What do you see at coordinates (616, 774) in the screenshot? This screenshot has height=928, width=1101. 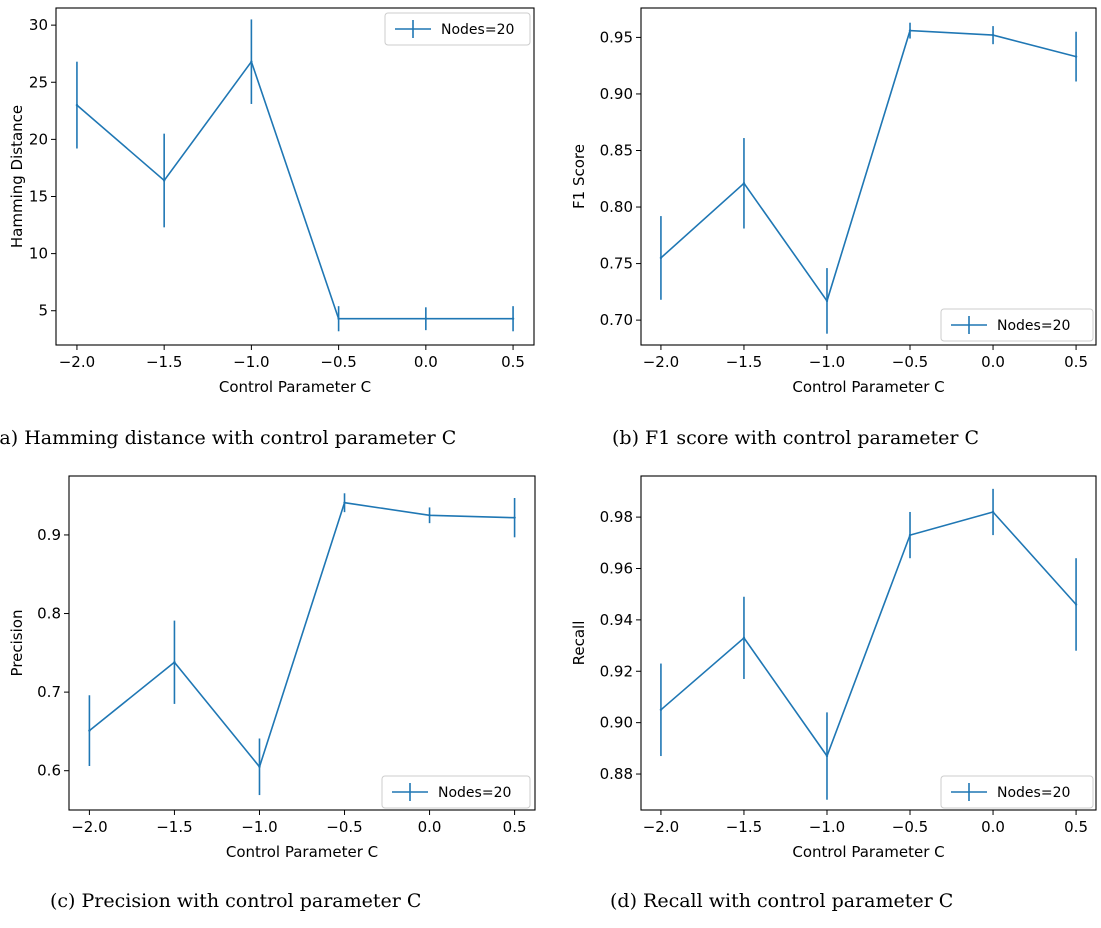 I see `y-tick-label: 0.88` at bounding box center [616, 774].